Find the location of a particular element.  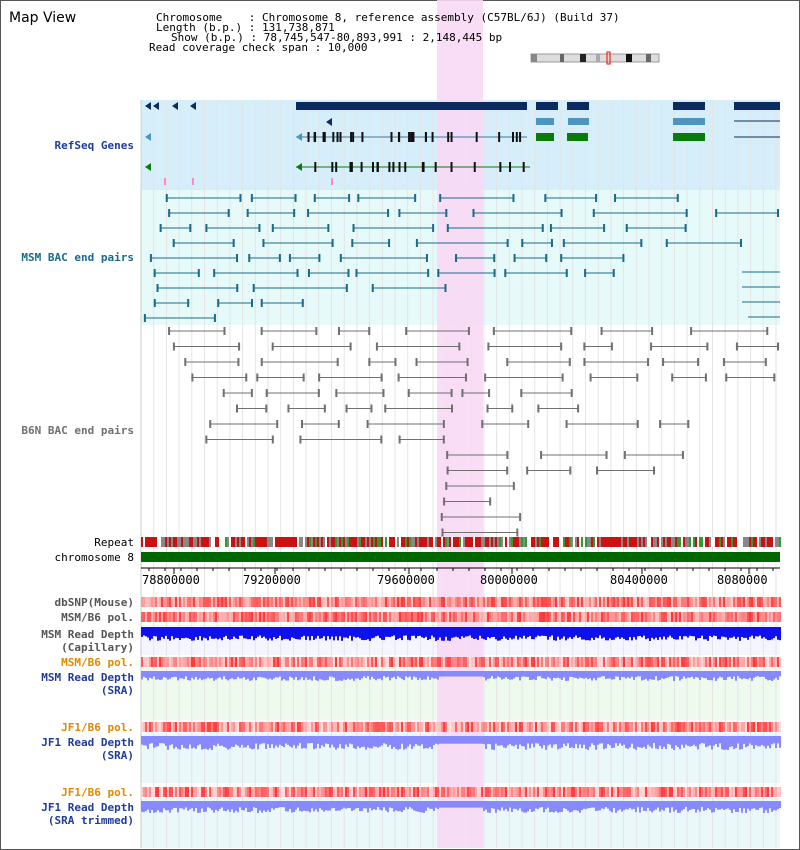

exon is located at coordinates (413, 137).